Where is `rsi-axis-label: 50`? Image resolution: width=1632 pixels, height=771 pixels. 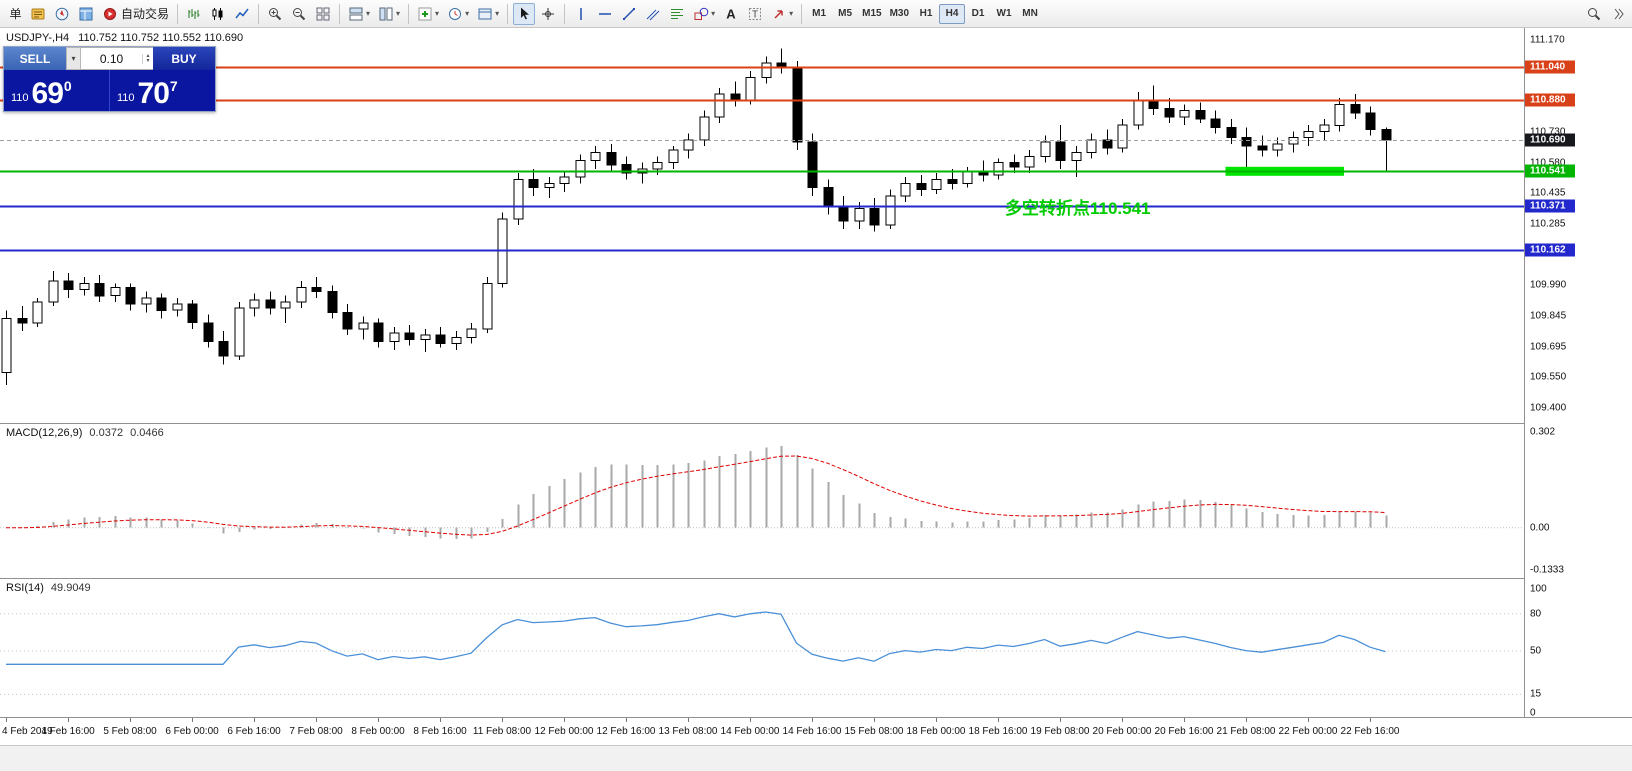 rsi-axis-label: 50 is located at coordinates (1536, 651).